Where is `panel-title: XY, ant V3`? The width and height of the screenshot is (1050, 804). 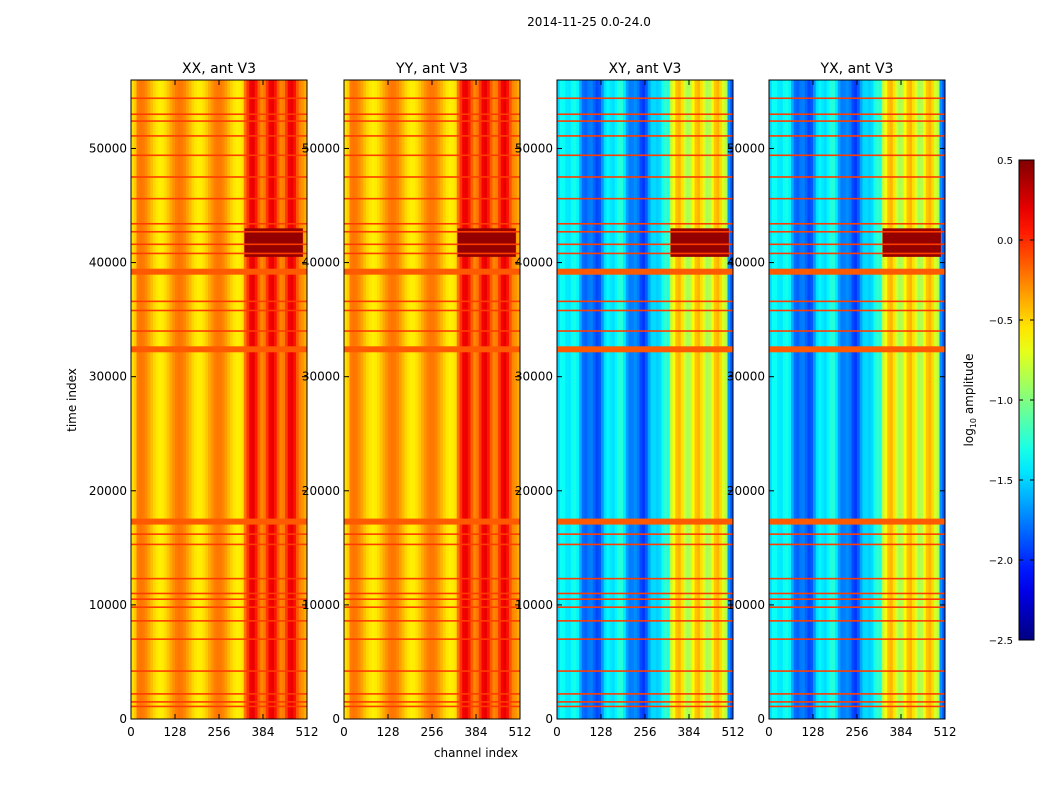
panel-title: XY, ant V3 is located at coordinates (645, 69).